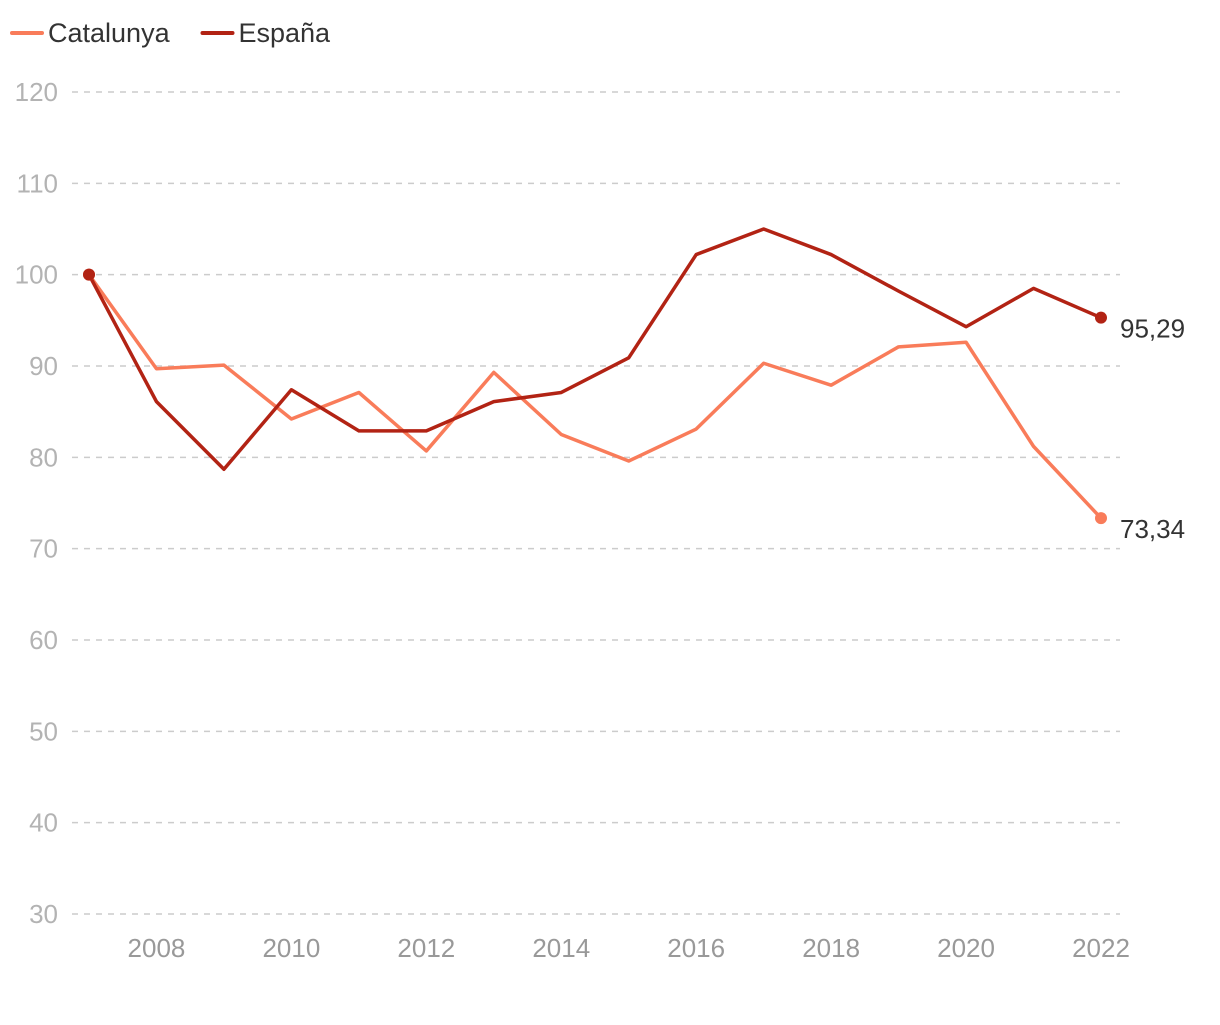 This screenshot has height=1025, width=1220. Describe the element at coordinates (109, 33) in the screenshot. I see `legend-label-catalunya: Catalunya` at that location.